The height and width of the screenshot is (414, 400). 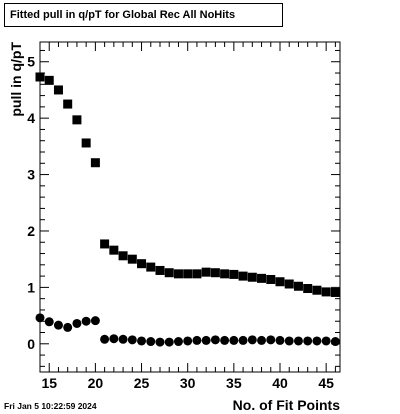 I want to click on y-tick-label: 1, so click(x=31, y=287).